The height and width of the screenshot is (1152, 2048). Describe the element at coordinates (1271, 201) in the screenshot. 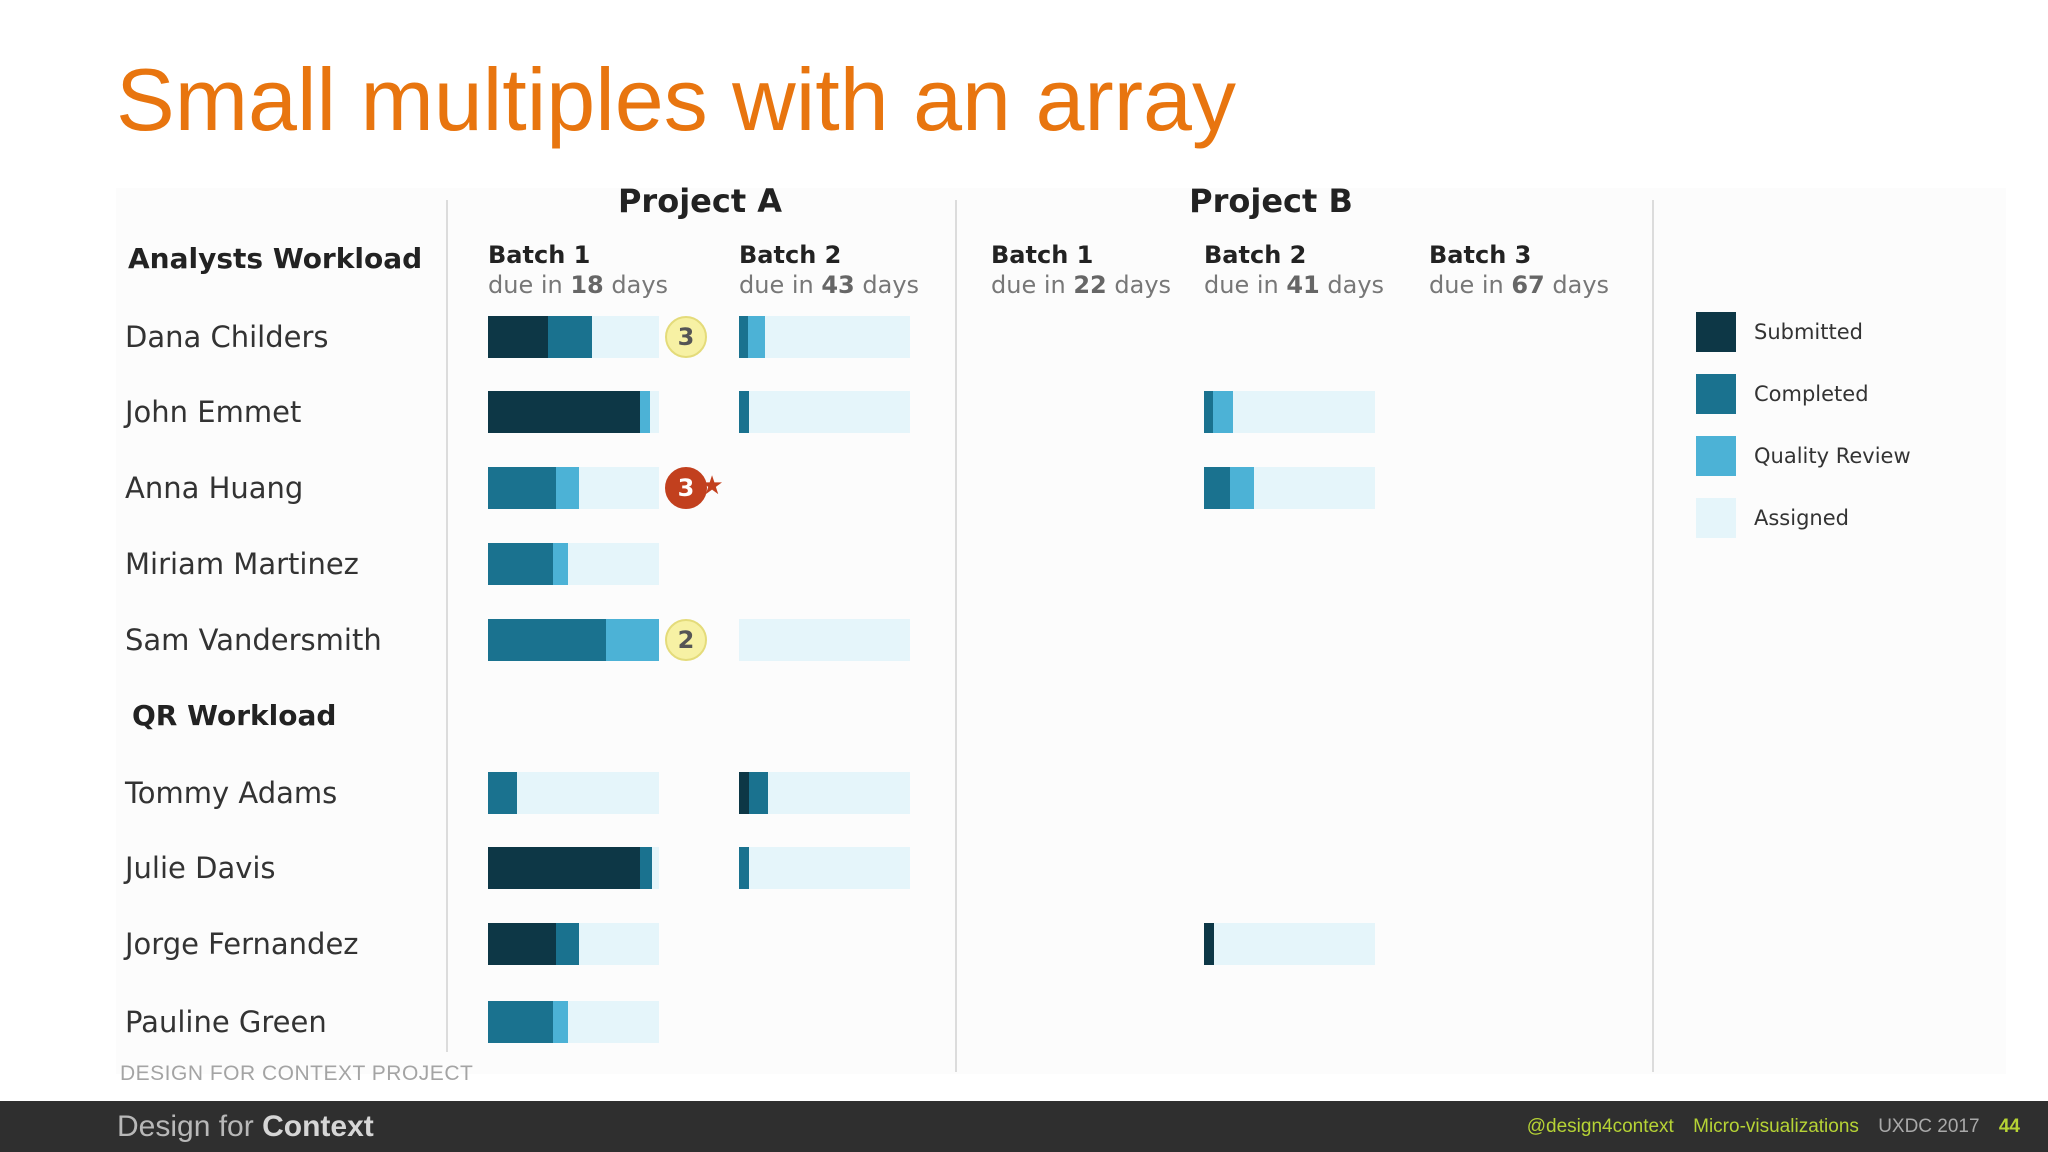

I see `project-header: Project B` at that location.